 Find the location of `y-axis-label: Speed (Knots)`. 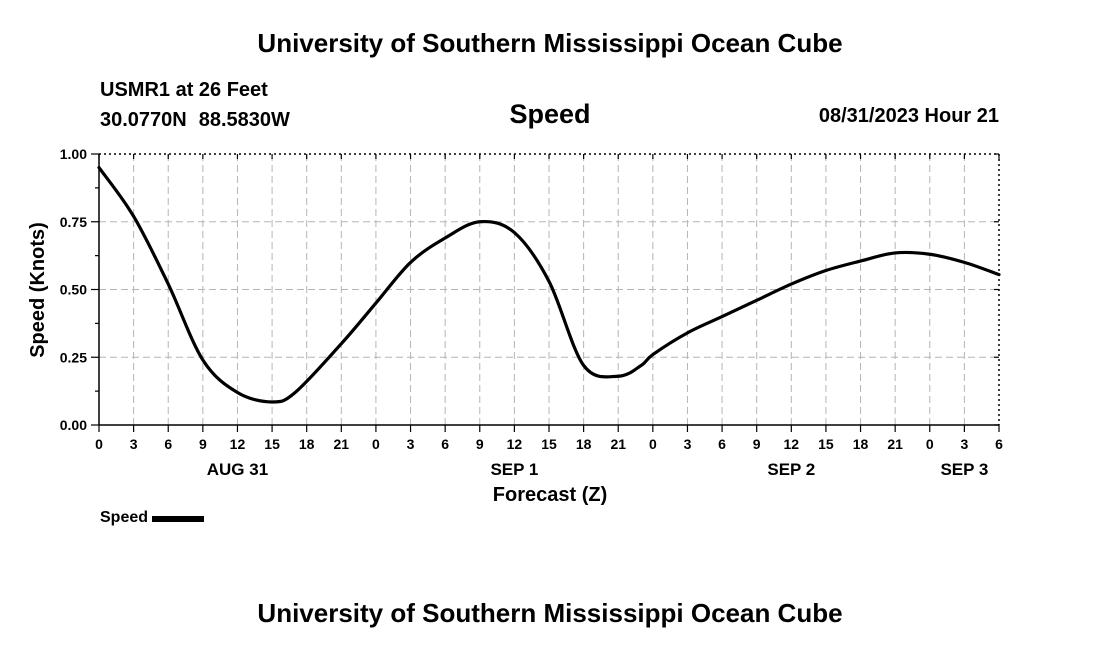

y-axis-label: Speed (Knots) is located at coordinates (38, 290).